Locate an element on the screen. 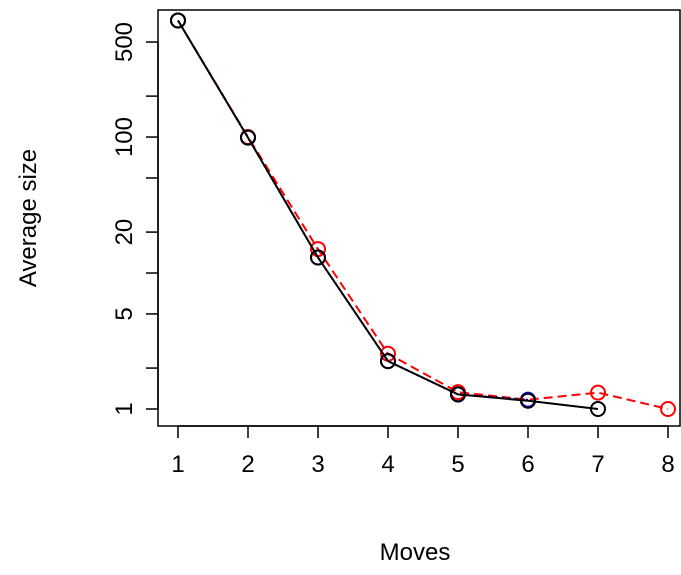 This screenshot has width=681, height=575. x-tick-label: 6 is located at coordinates (527, 464).